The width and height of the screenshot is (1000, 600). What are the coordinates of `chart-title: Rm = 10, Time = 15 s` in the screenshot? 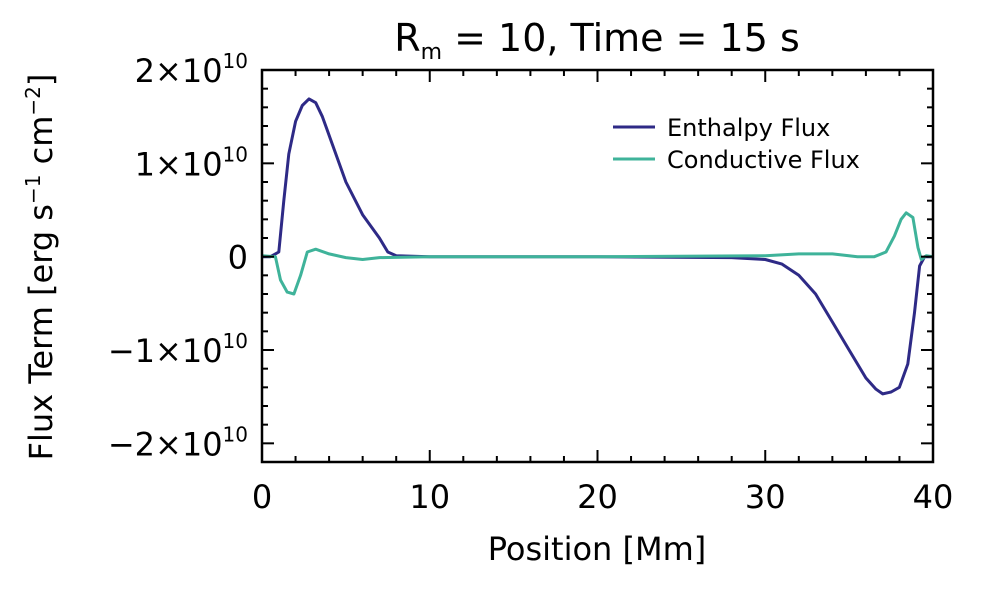 It's located at (597, 40).